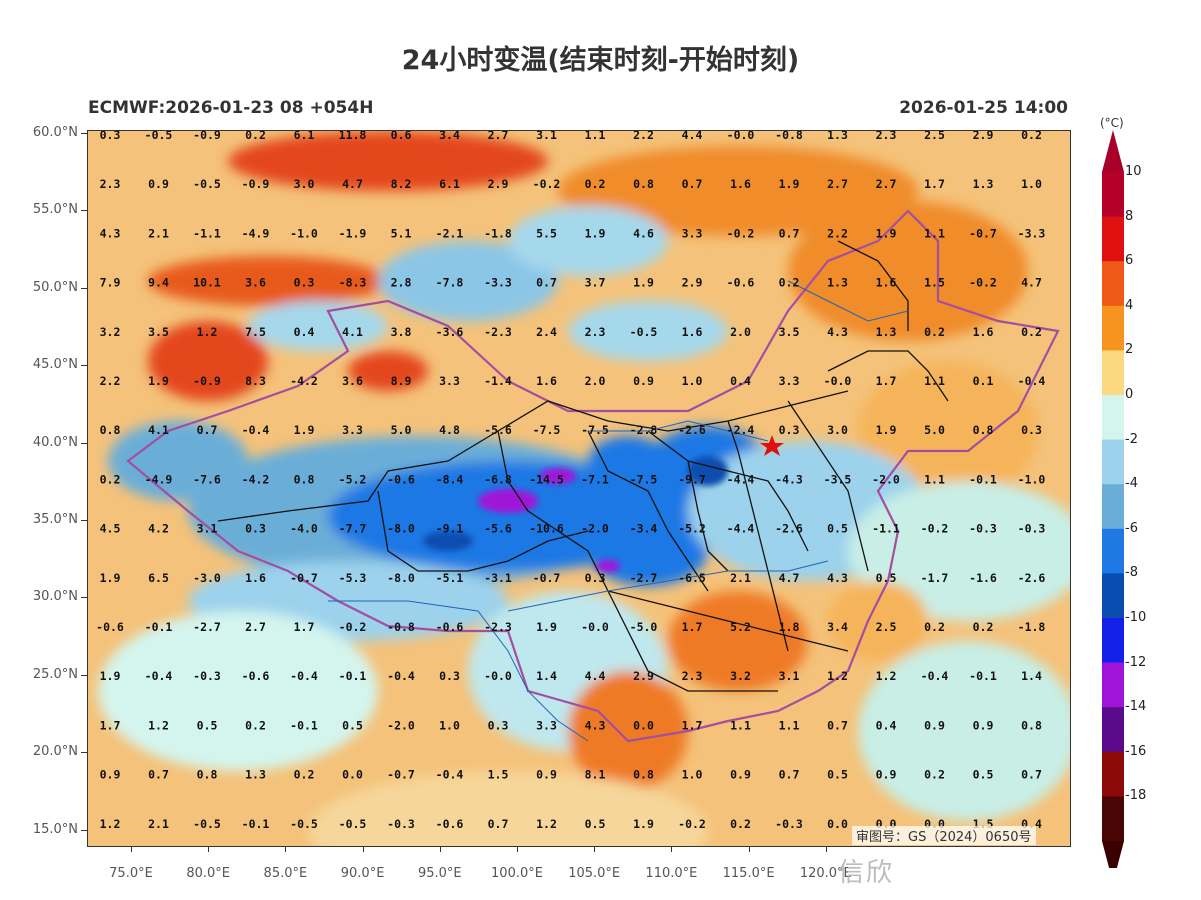 Image resolution: width=1201 pixels, height=900 pixels. What do you see at coordinates (207, 775) in the screenshot?
I see `grid-value: 0.8` at bounding box center [207, 775].